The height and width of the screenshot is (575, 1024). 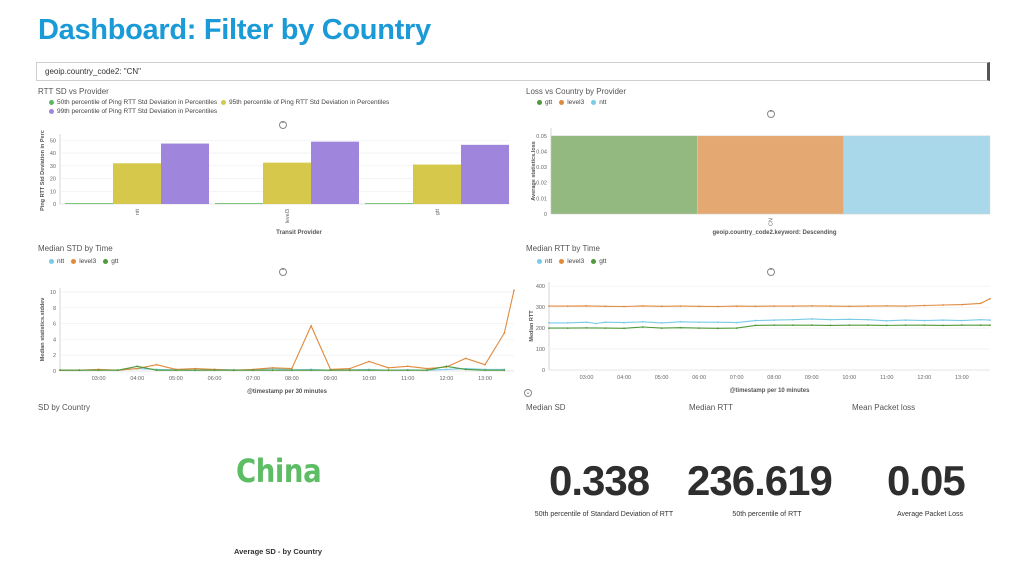 I want to click on metric-title-median-sd: Median SD, so click(x=546, y=407).